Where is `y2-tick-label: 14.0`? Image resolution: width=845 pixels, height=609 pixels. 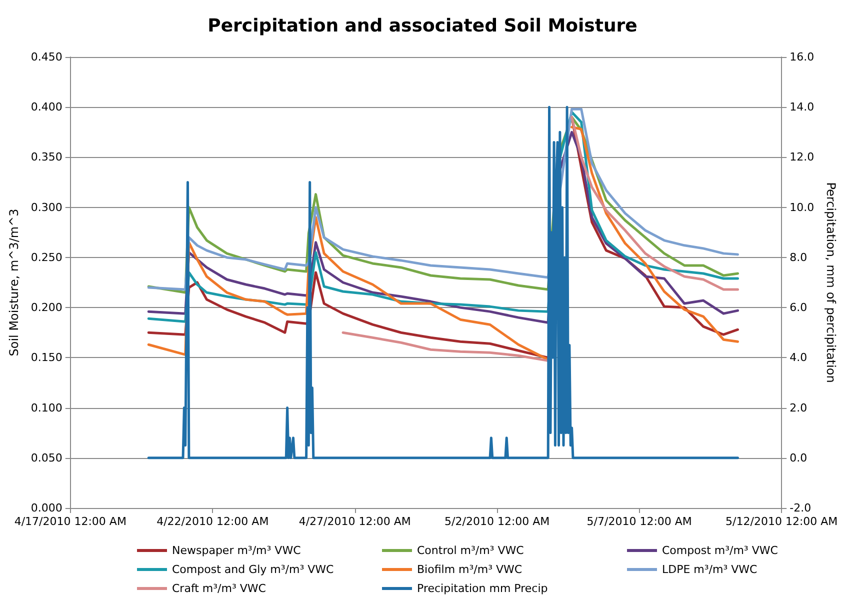
y2-tick-label: 14.0 is located at coordinates (802, 107).